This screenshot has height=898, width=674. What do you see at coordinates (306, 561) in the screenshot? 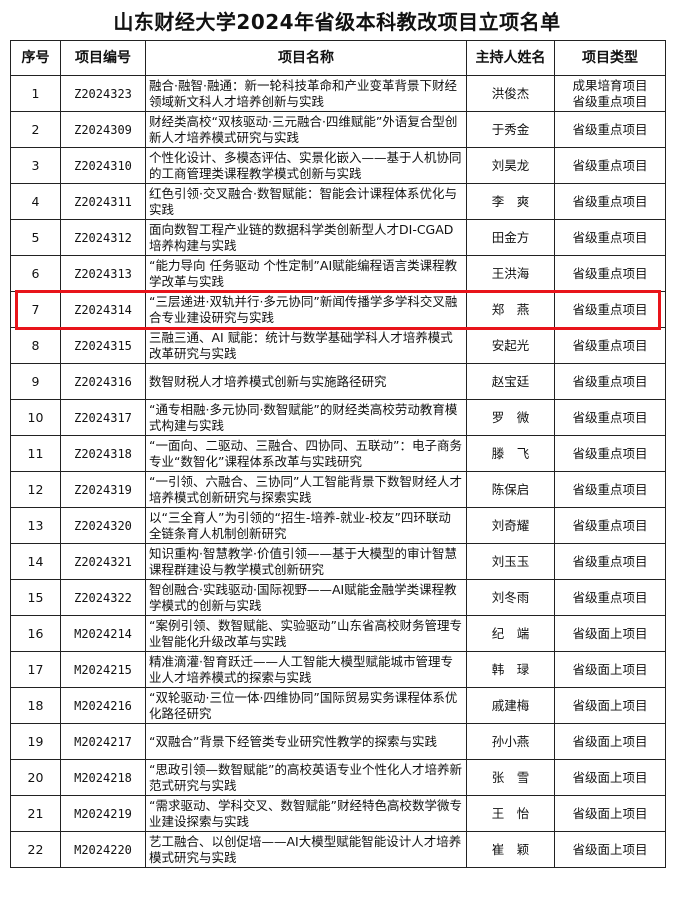
I see `project-name: 知识重构·智慧教学·价值引领——基于大模型的审计智慧课程群建设与教学模式创新研究` at bounding box center [306, 561].